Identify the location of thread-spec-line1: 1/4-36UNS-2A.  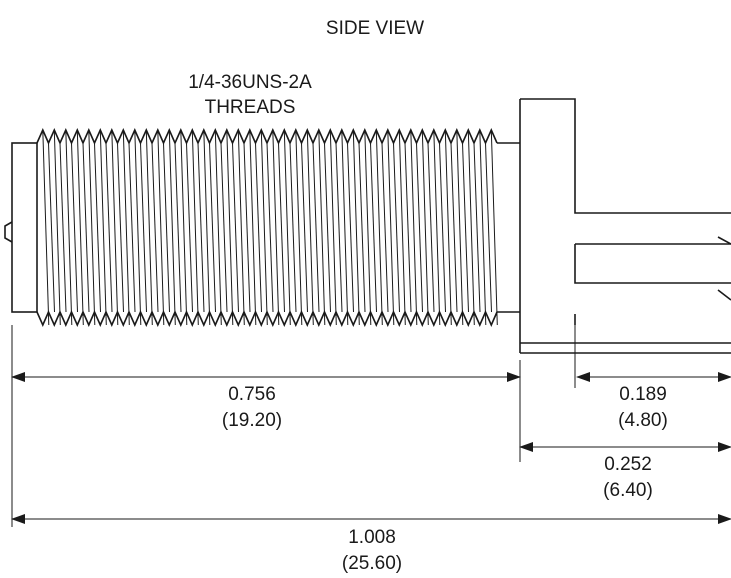
(250, 82).